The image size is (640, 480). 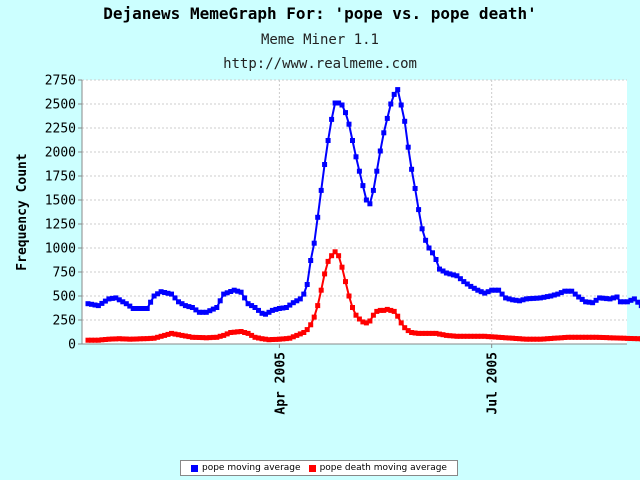 What do you see at coordinates (320, 64) in the screenshot?
I see `source-url: http://www.realmeme.com` at bounding box center [320, 64].